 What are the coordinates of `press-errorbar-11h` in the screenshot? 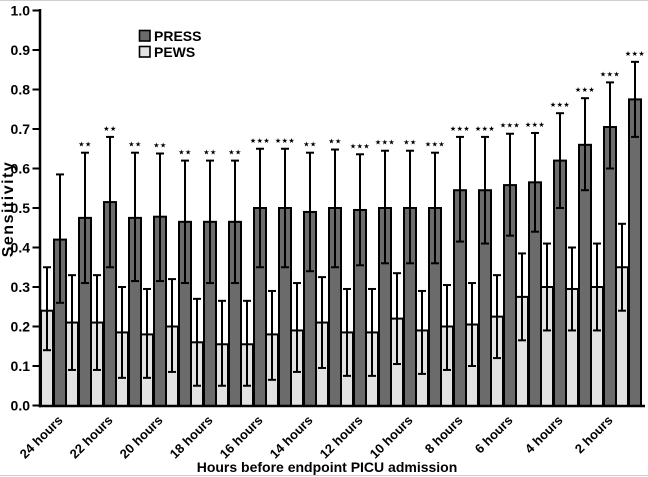 It's located at (385, 207).